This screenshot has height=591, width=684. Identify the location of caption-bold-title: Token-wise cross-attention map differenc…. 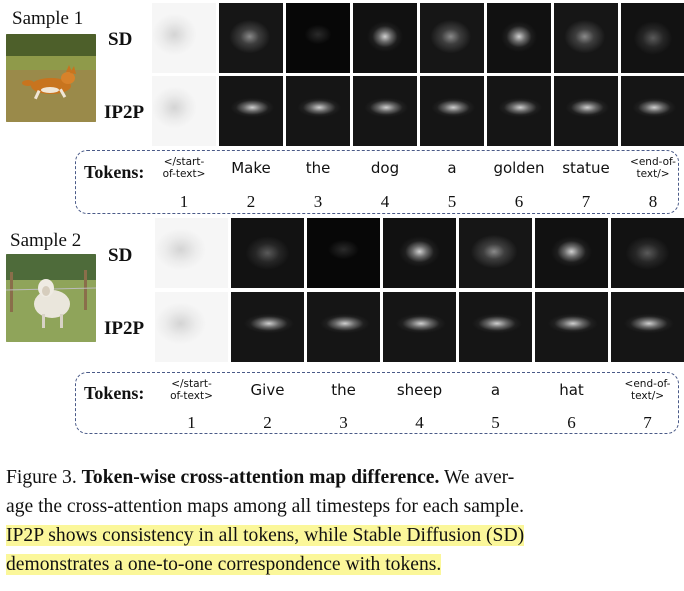
(260, 477).